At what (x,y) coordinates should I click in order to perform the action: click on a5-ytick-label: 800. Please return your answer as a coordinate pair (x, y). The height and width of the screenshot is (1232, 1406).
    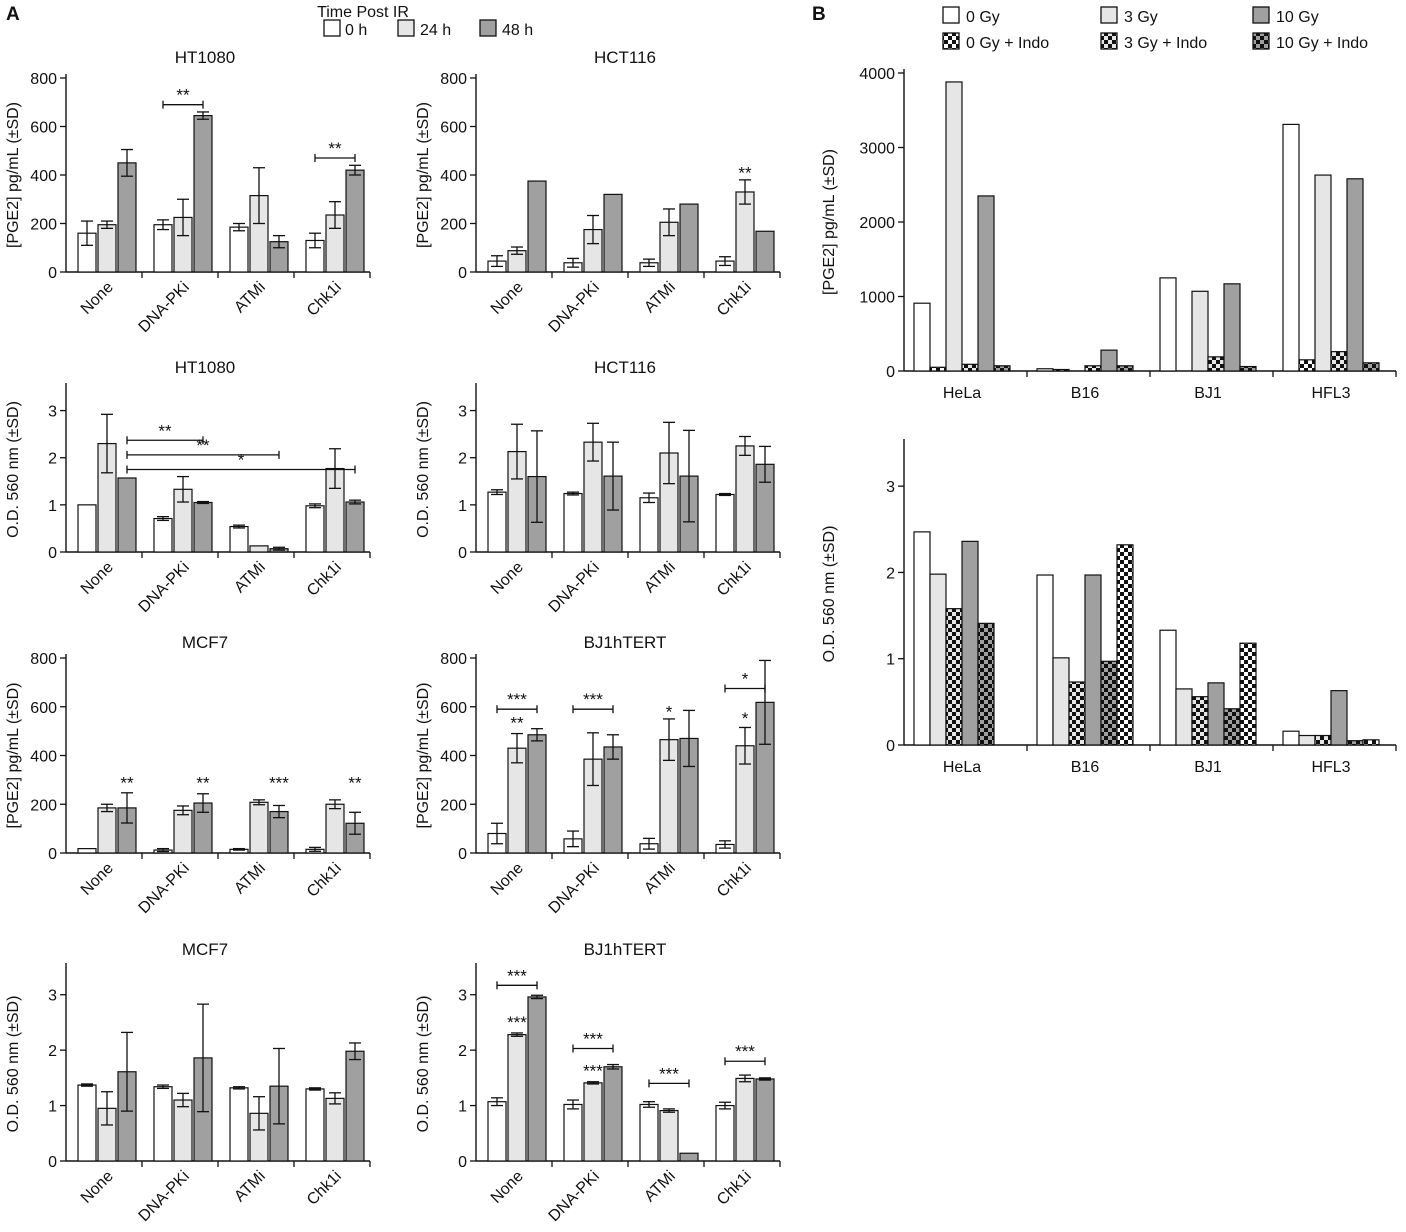
    Looking at the image, I should click on (43, 659).